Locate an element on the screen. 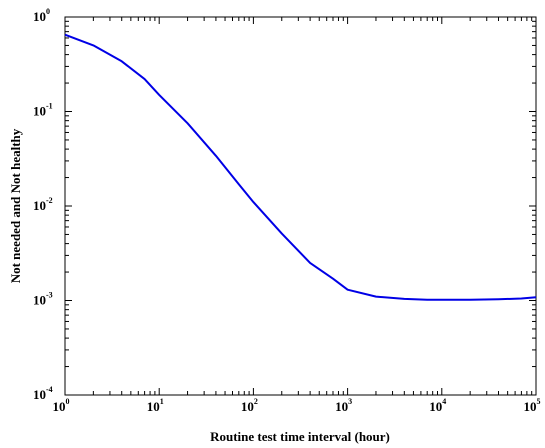 The image size is (545, 448). y-tick-label: 10⁻¹ is located at coordinates (43, 110).